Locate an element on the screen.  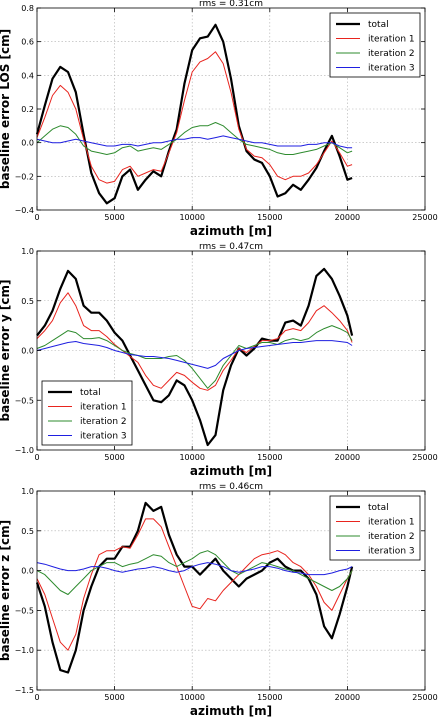
y-tick-label: 0.4 is located at coordinates (27, 75).